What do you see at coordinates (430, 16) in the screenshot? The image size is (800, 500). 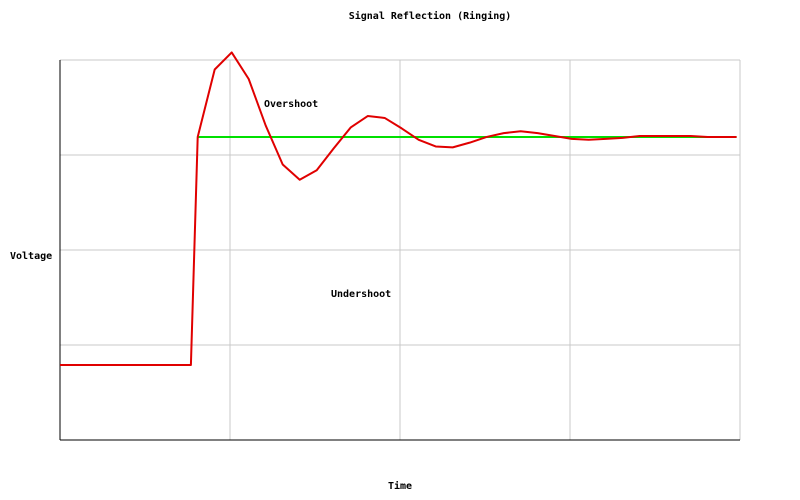 I see `chart-title: Signal Reflection (Ringing)` at bounding box center [430, 16].